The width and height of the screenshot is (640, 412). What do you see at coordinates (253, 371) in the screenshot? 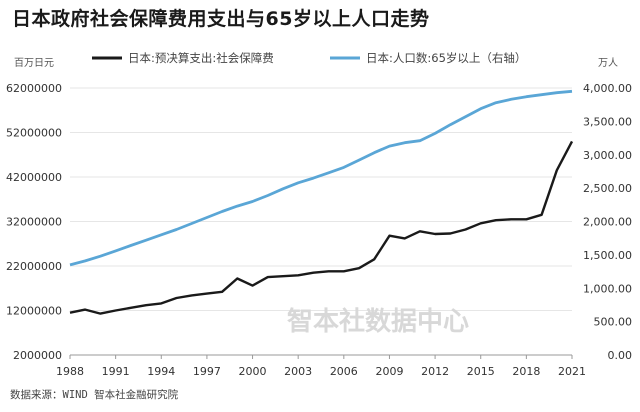
I see `x-tick-label: 2000` at bounding box center [253, 371].